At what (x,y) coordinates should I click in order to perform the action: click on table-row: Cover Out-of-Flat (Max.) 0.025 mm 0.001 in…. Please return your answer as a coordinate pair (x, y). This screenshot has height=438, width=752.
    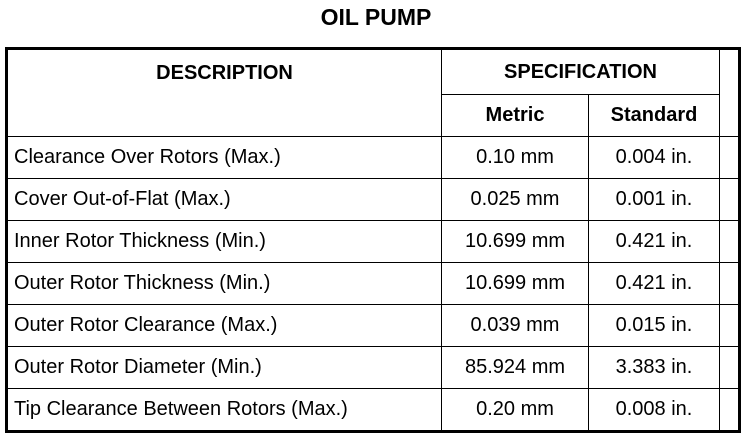
    Looking at the image, I should click on (373, 199).